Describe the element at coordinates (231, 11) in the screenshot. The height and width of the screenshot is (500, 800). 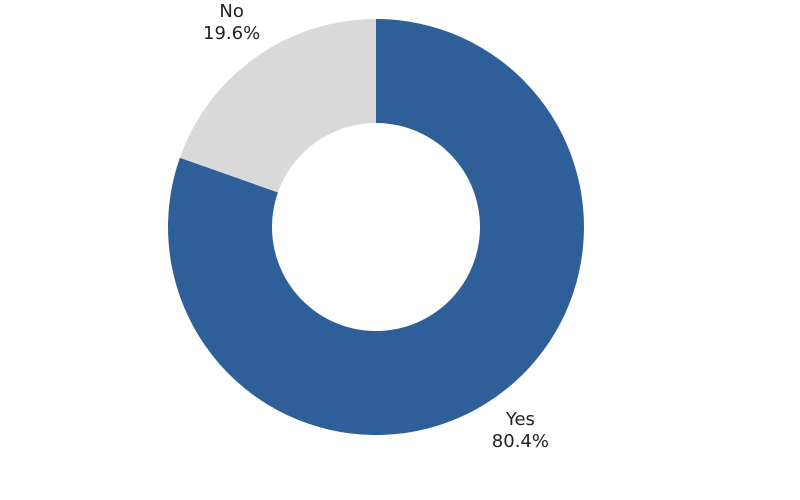
I see `segment-label: No` at that location.